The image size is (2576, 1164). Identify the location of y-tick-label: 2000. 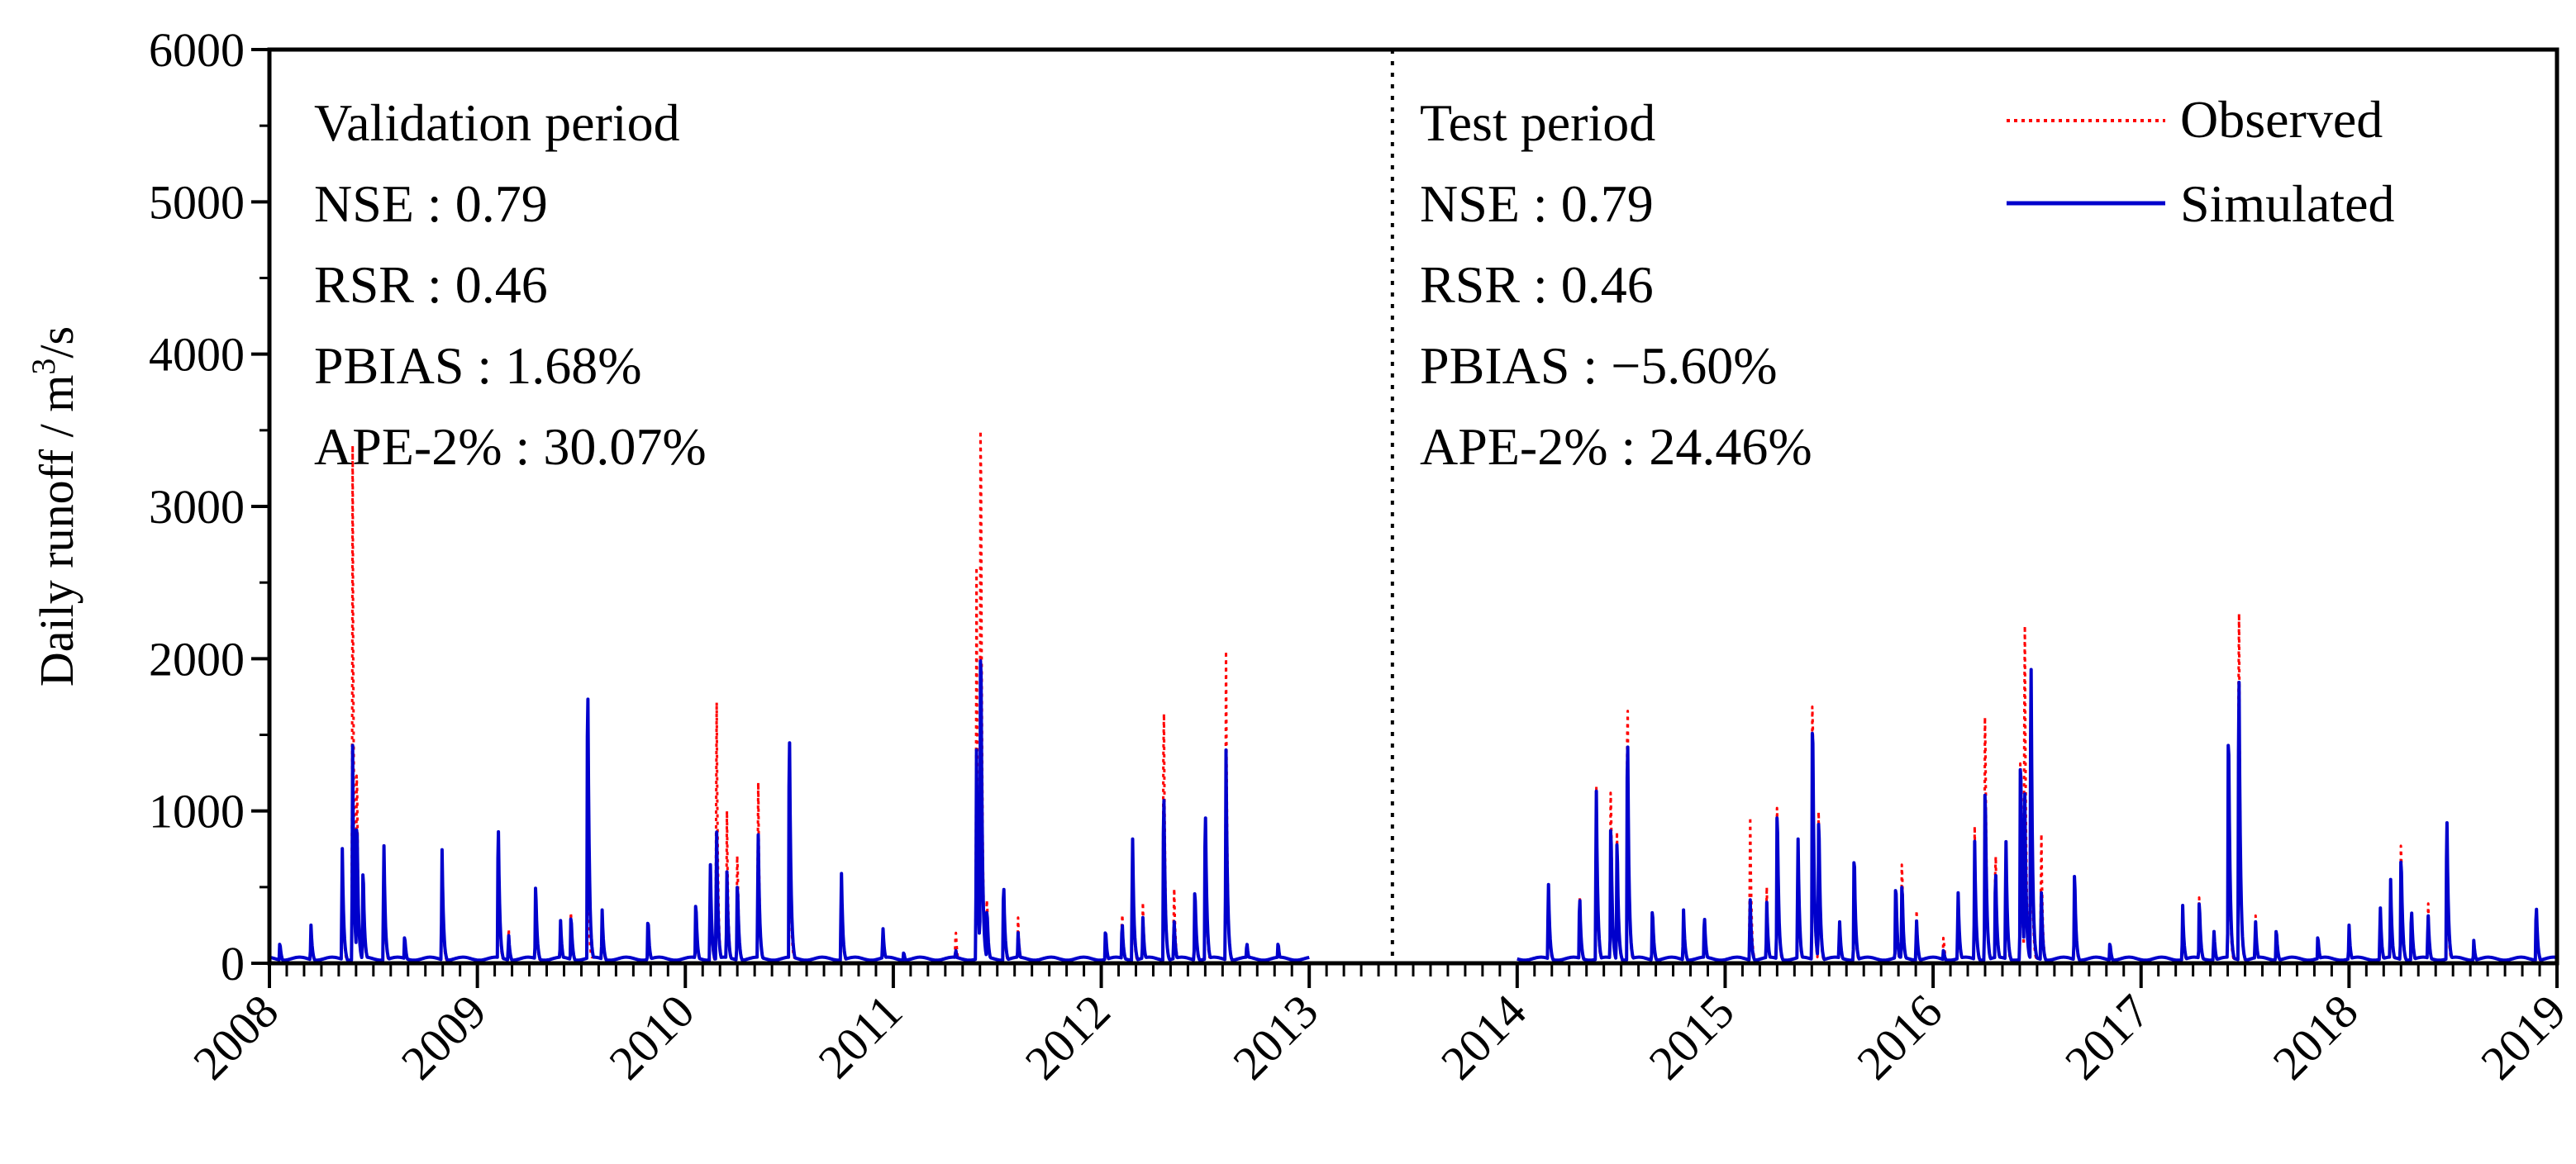
(197, 659).